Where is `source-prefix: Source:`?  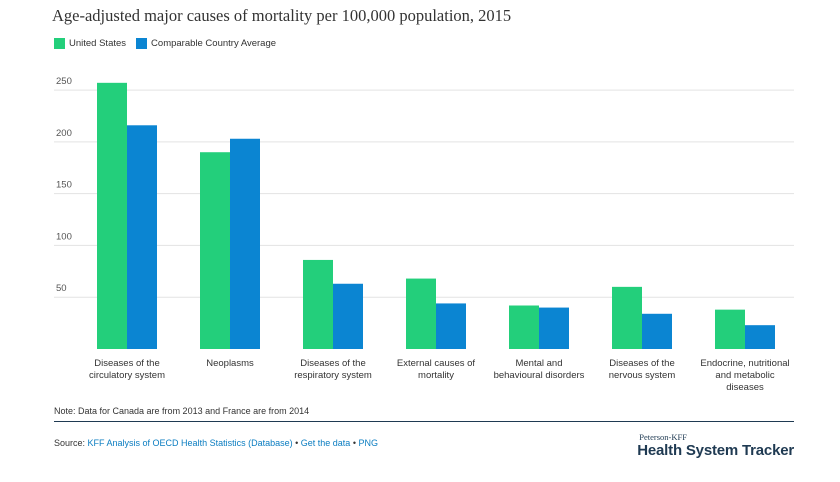
source-prefix: Source: is located at coordinates (71, 443).